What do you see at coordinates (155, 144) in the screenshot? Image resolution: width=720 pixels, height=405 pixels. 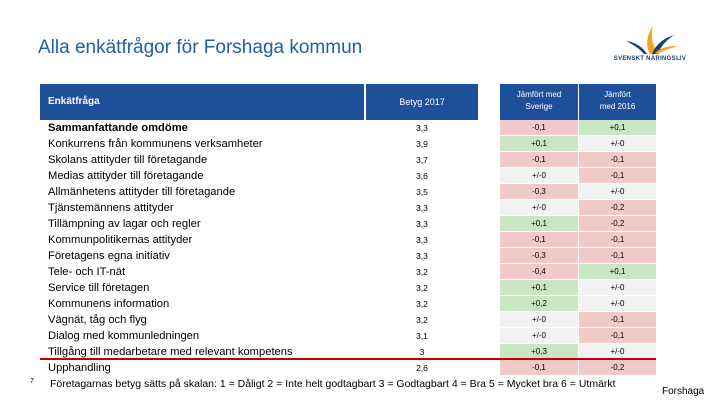 I see `question-label: Konkurrens från kommunens verksamheter` at bounding box center [155, 144].